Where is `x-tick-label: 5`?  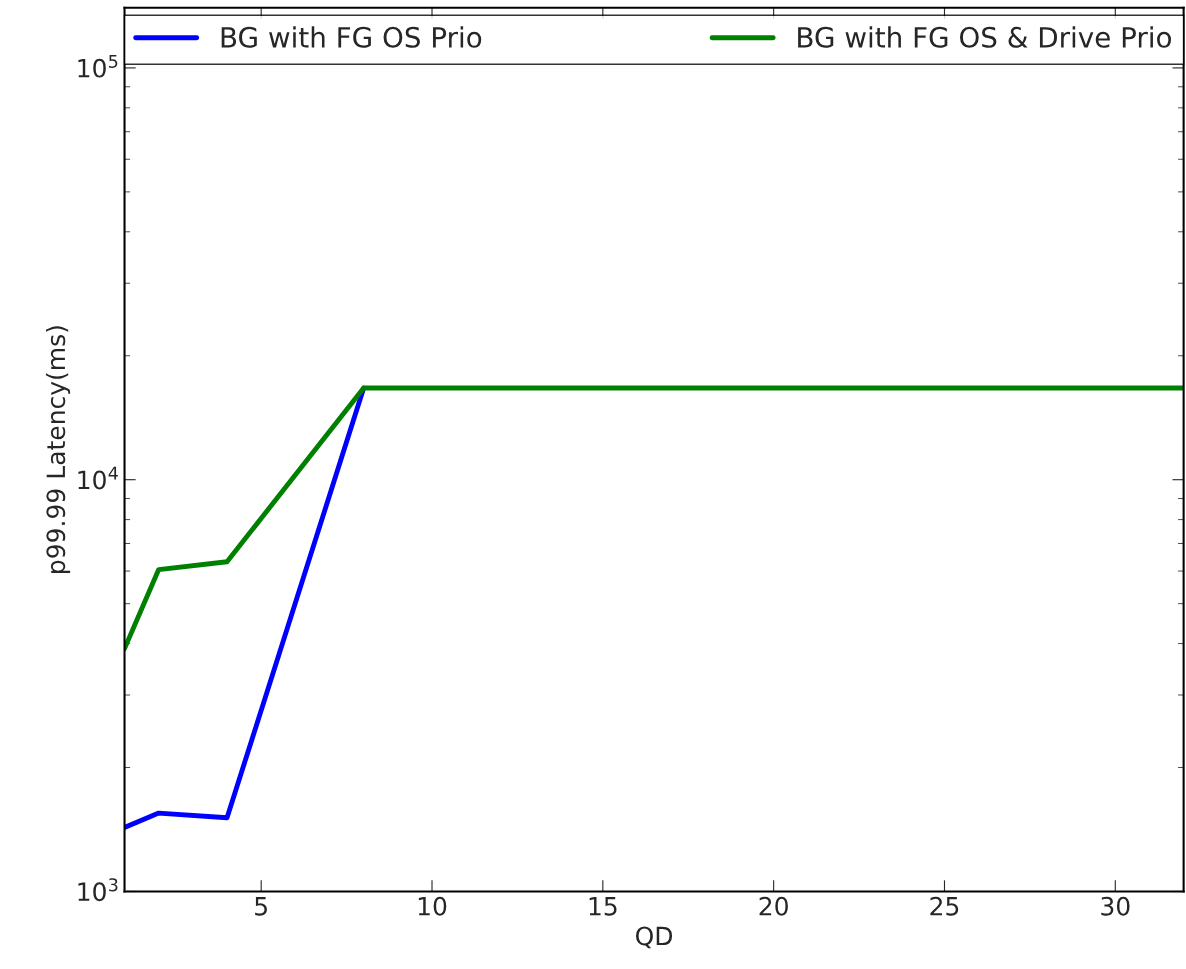
x-tick-label: 5 is located at coordinates (261, 906).